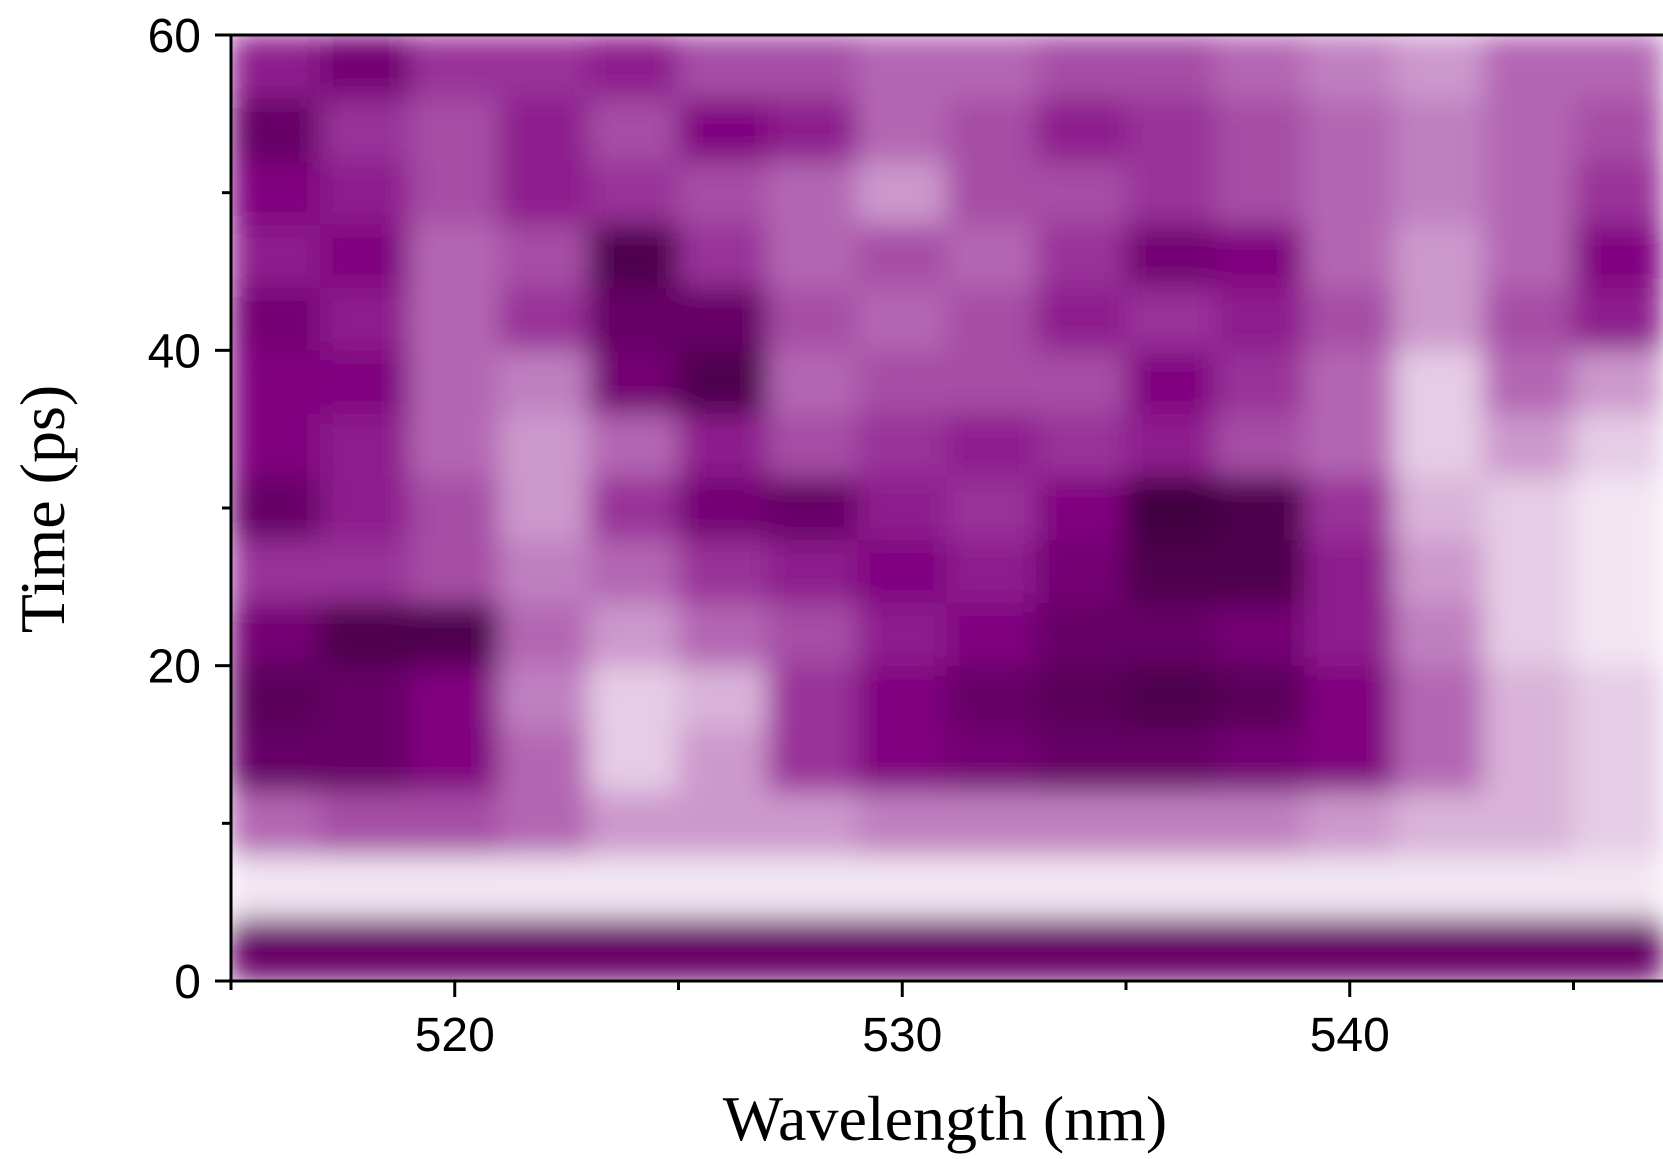 The height and width of the screenshot is (1159, 1663). What do you see at coordinates (187, 982) in the screenshot?
I see `y-tick-label: 0` at bounding box center [187, 982].